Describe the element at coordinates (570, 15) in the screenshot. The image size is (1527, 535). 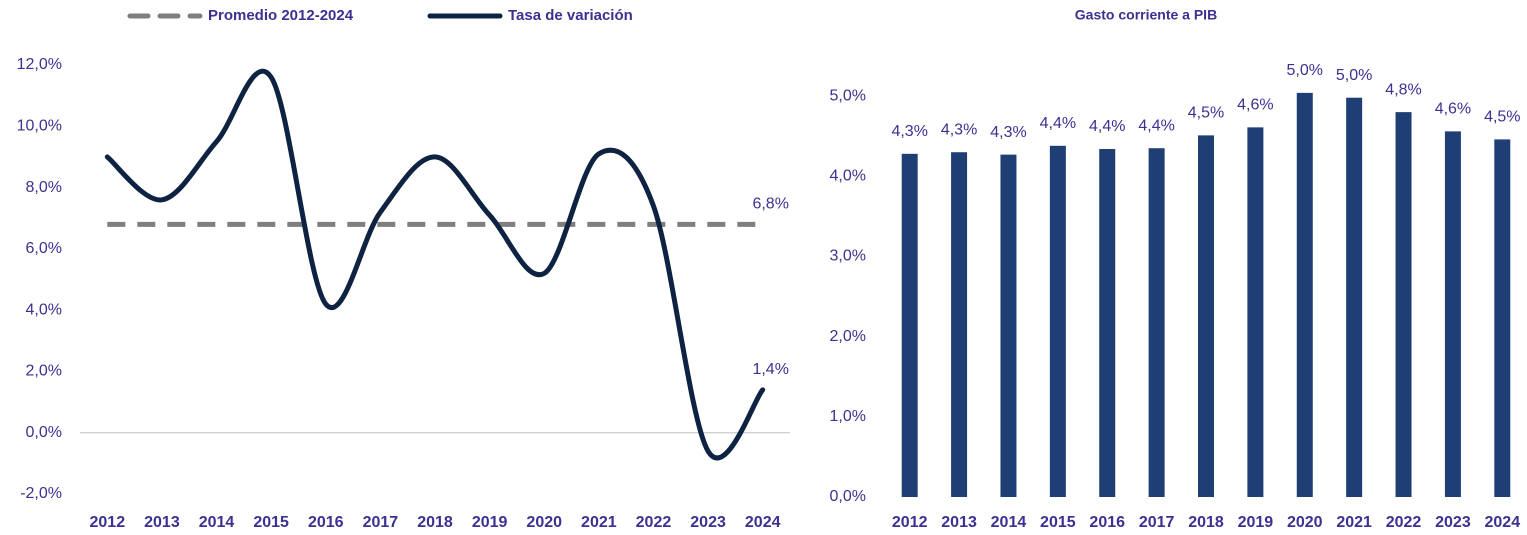
I see `legend-label: Tasa de variación` at that location.